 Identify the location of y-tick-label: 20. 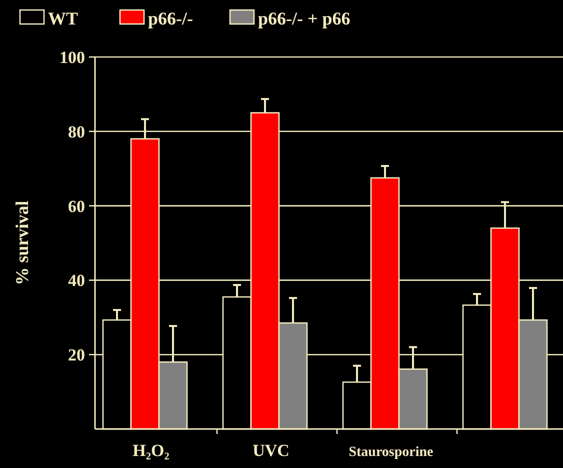
(76, 355).